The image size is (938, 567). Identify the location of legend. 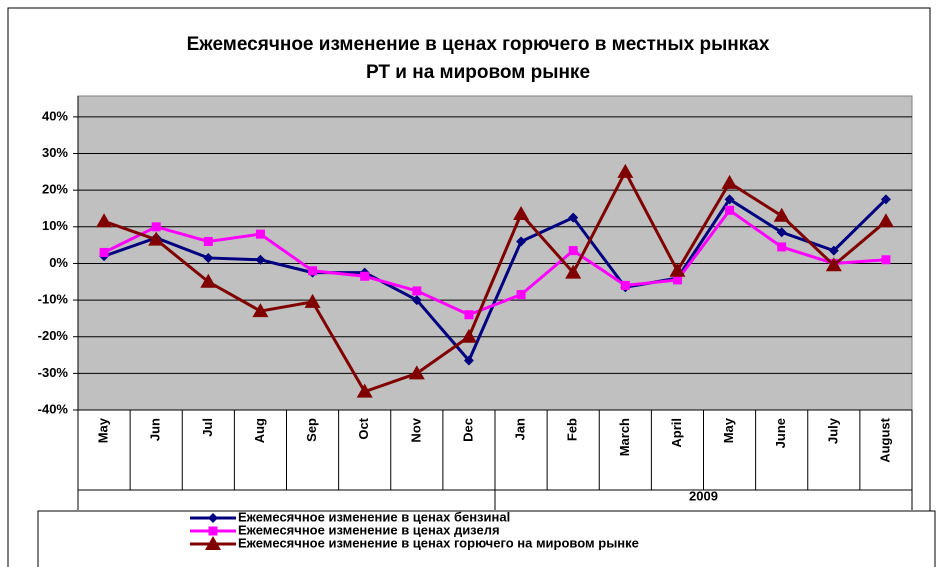
(486, 538).